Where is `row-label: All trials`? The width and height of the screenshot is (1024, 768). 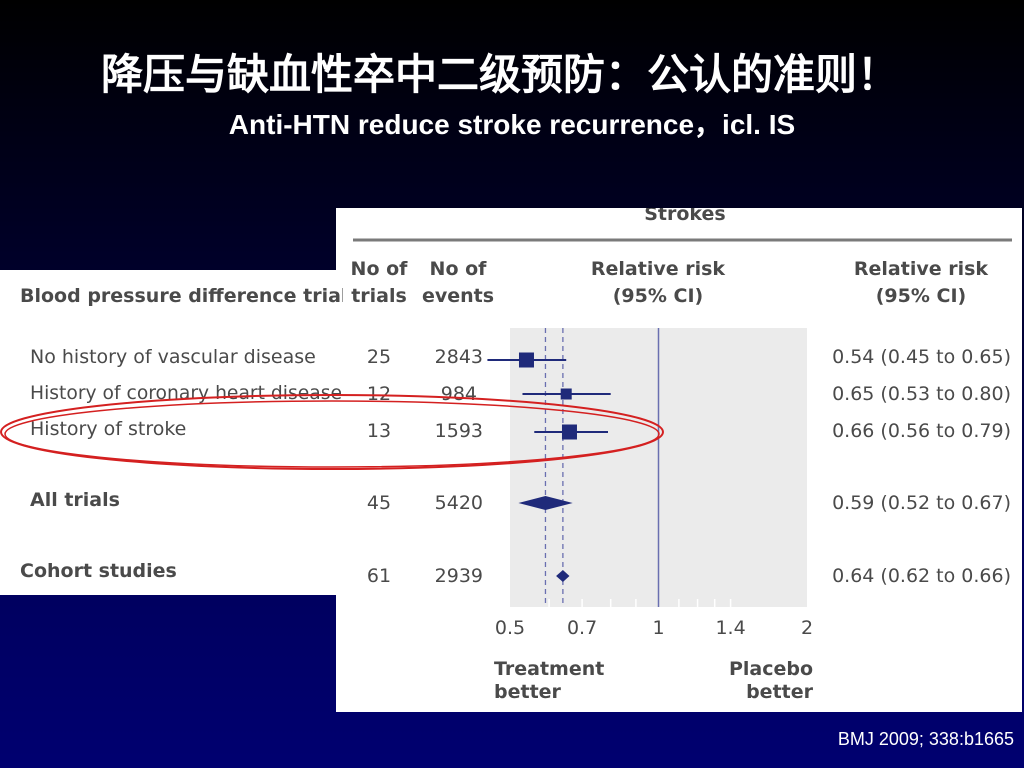 row-label: All trials is located at coordinates (75, 500).